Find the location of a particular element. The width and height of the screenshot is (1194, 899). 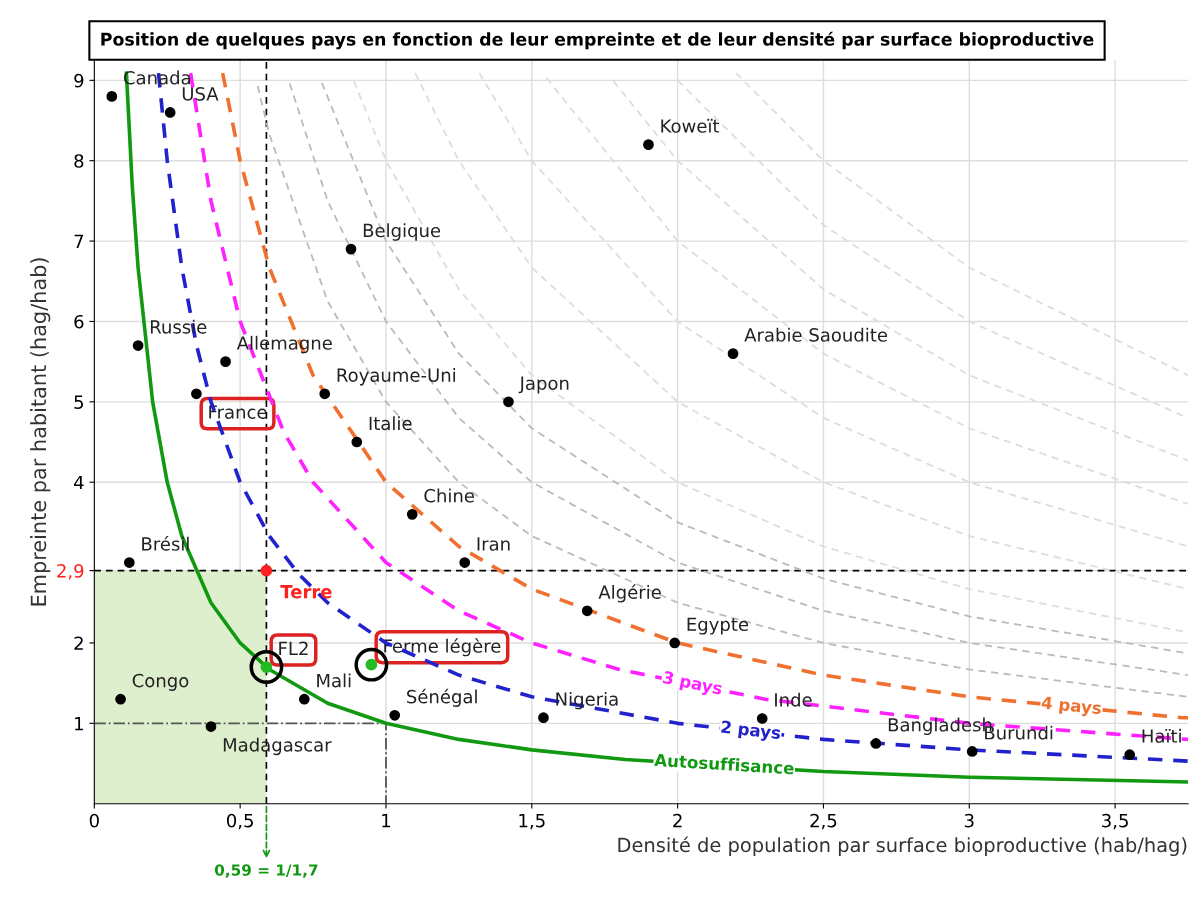

y-tick-label: 4 is located at coordinates (79, 482).